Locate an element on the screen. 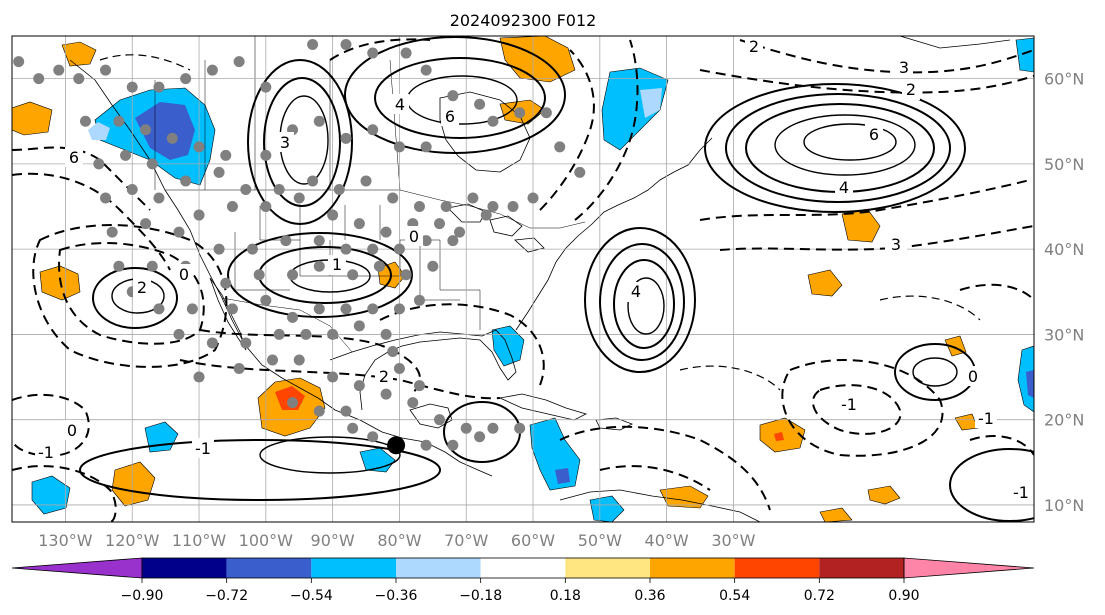  x-tick-label-9: 40°W is located at coordinates (667, 540).